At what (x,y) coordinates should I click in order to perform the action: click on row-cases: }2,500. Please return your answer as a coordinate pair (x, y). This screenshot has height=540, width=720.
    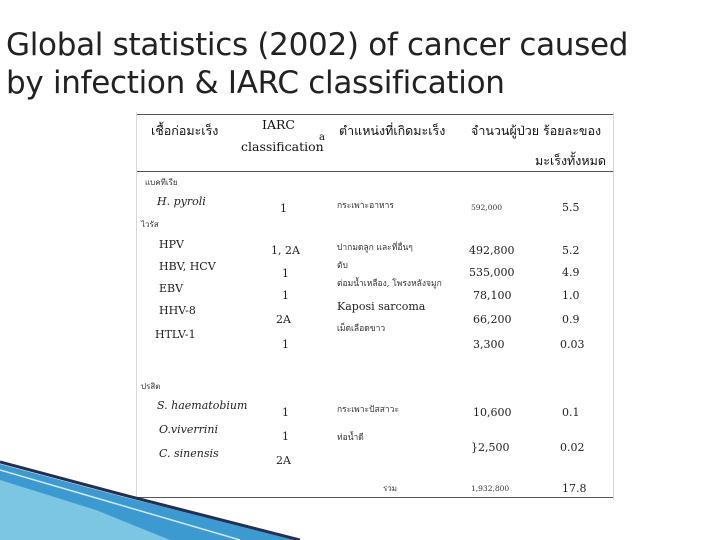
    Looking at the image, I should click on (490, 447).